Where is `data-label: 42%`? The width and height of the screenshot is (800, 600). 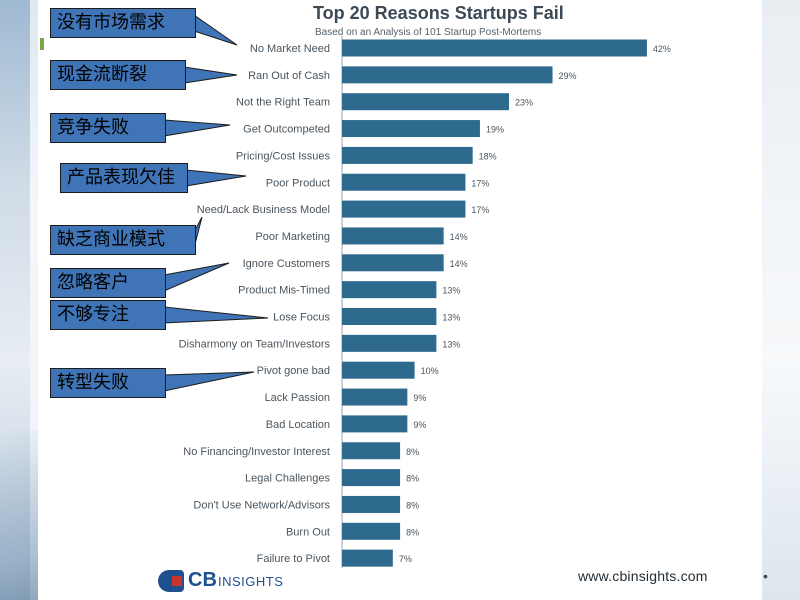
data-label: 42% is located at coordinates (662, 49).